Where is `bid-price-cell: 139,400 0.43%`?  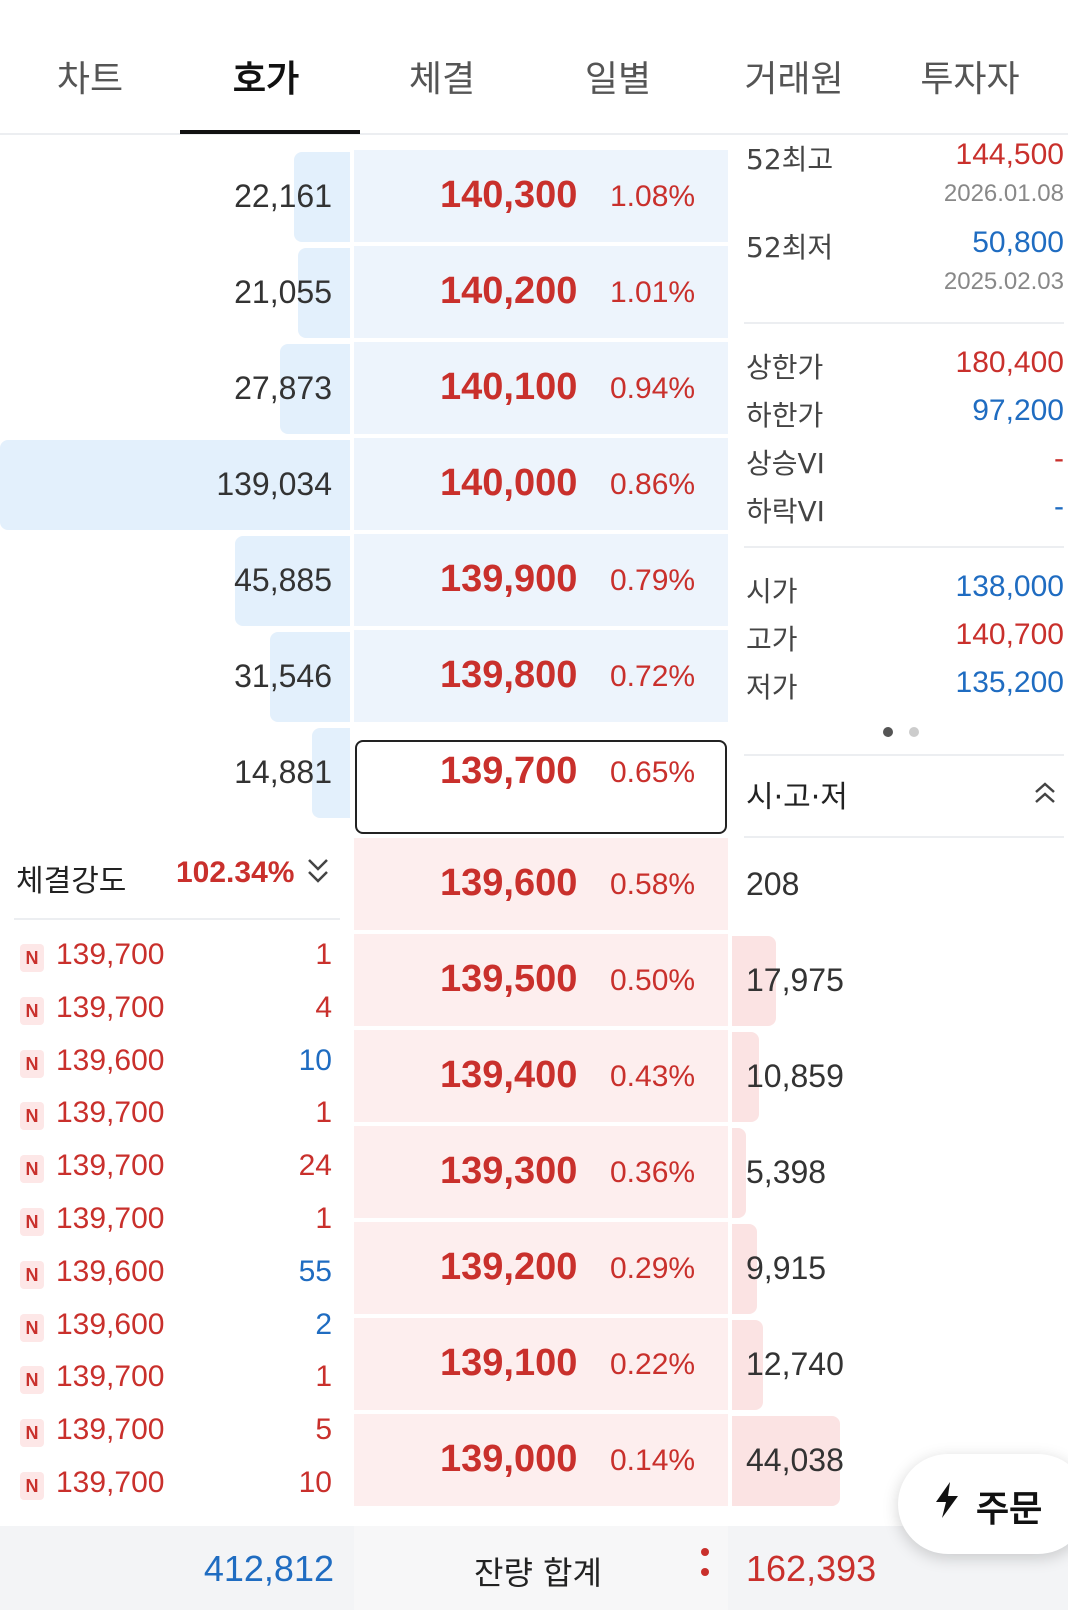
bid-price-cell: 139,400 0.43% is located at coordinates (541, 1076).